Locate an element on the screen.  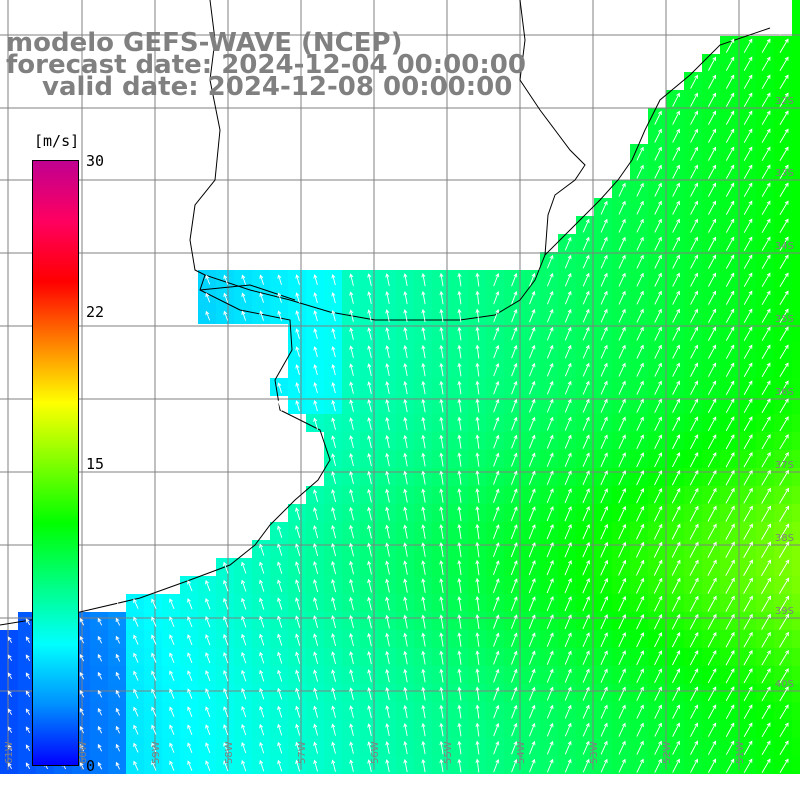
colorbar is located at coordinates (55, 463).